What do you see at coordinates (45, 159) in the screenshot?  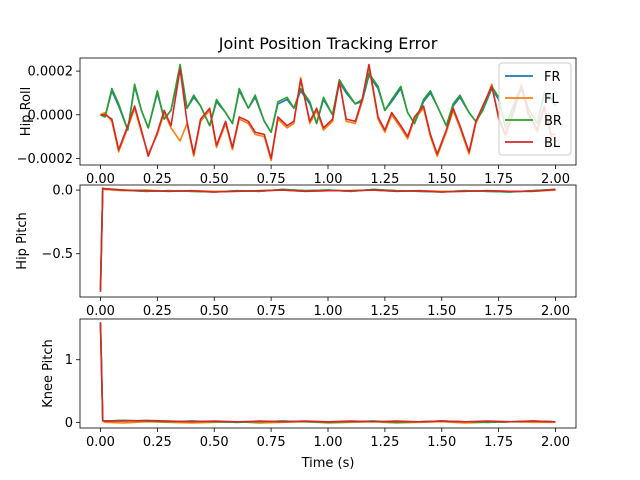 I see `y-tick-label: −0.0002` at bounding box center [45, 159].